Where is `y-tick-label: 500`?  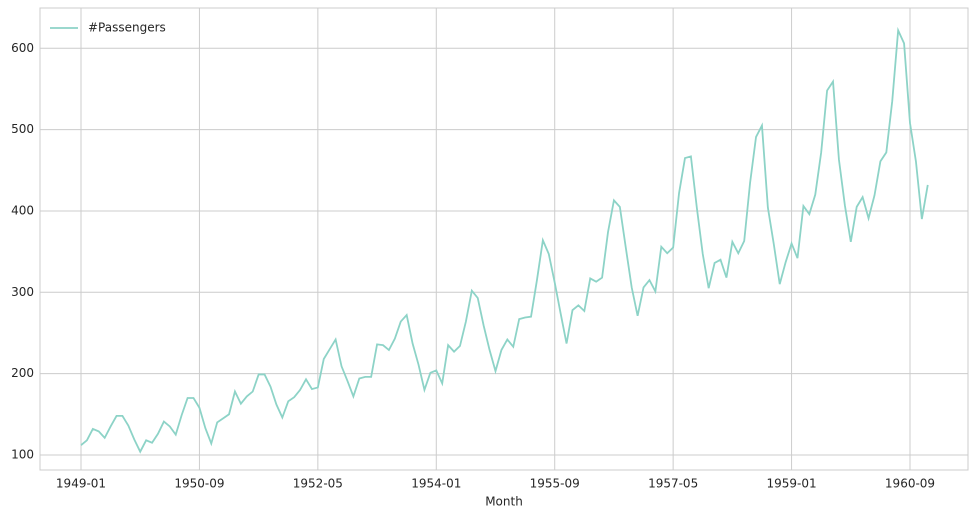
y-tick-label: 500 is located at coordinates (22, 129).